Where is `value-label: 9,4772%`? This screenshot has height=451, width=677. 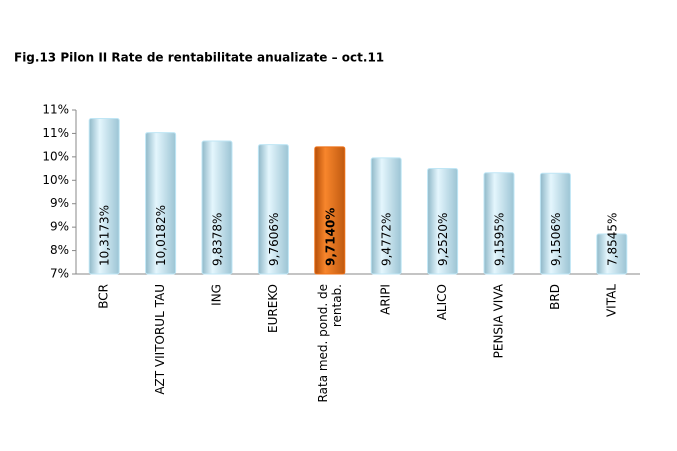
value-label: 9,4772% is located at coordinates (387, 239).